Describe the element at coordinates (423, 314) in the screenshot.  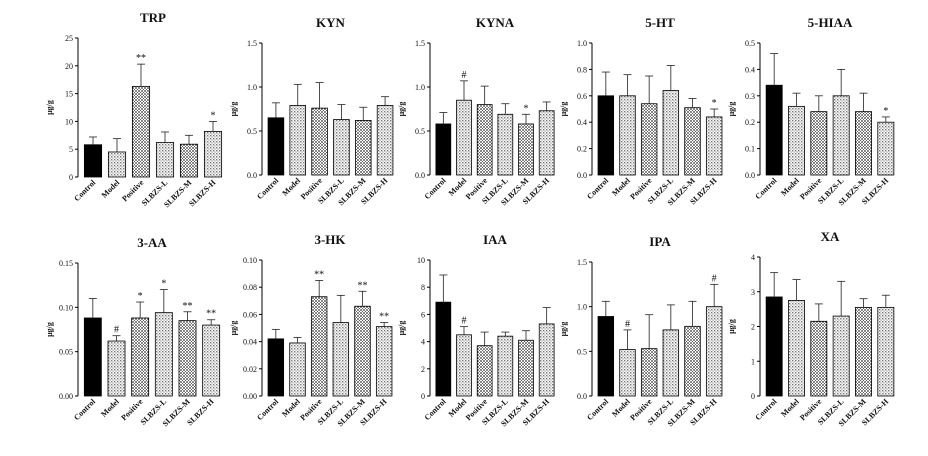
I see `y-tick-label: 6` at that location.